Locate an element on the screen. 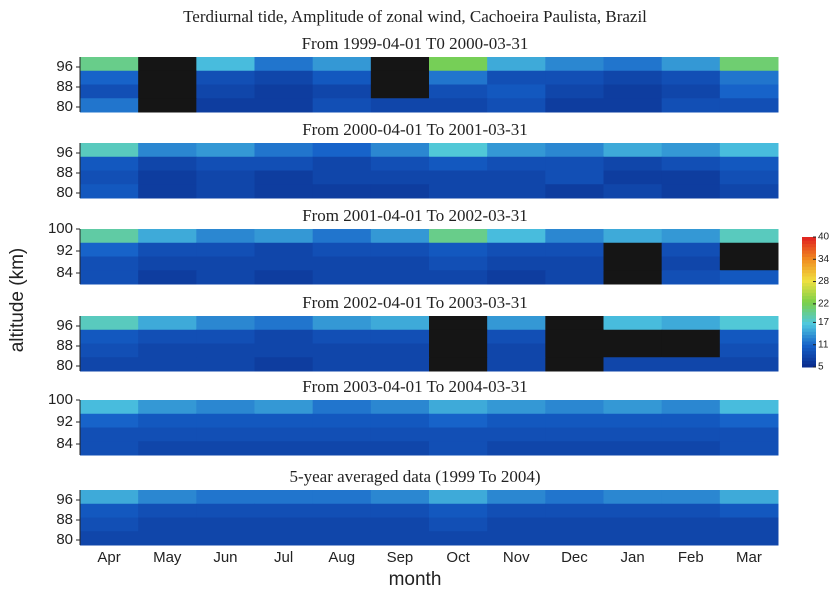  y-tick-label: 84 is located at coordinates (64, 443).